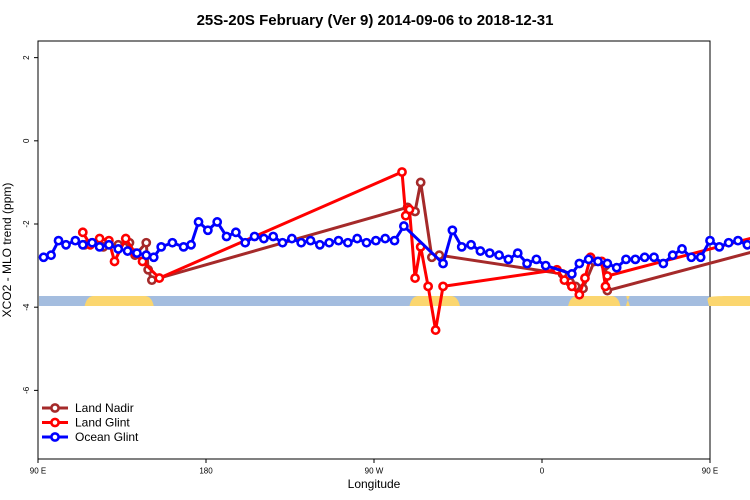  I want to click on legend-label: Ocean Glint, so click(107, 437).